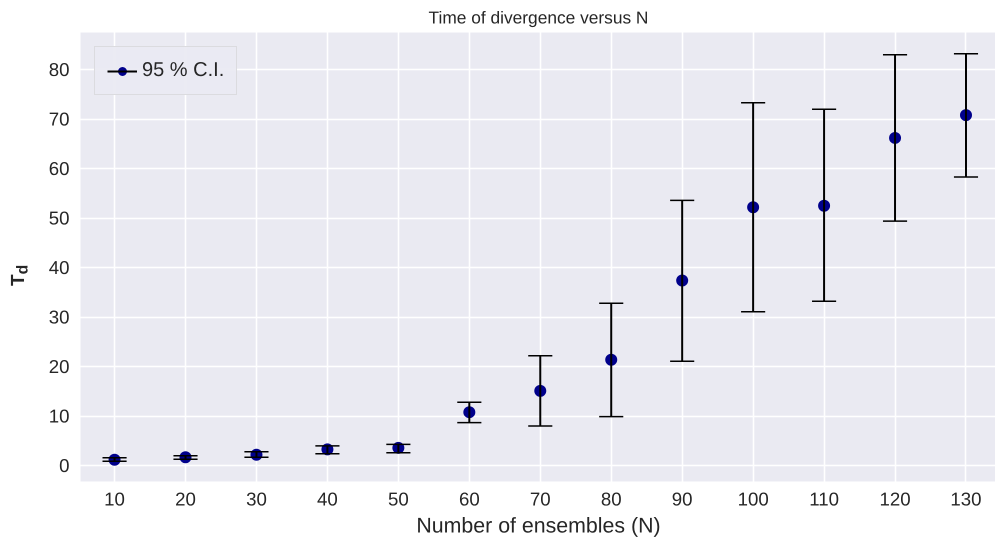 The width and height of the screenshot is (995, 540). I want to click on x-tick-label: 80, so click(611, 499).